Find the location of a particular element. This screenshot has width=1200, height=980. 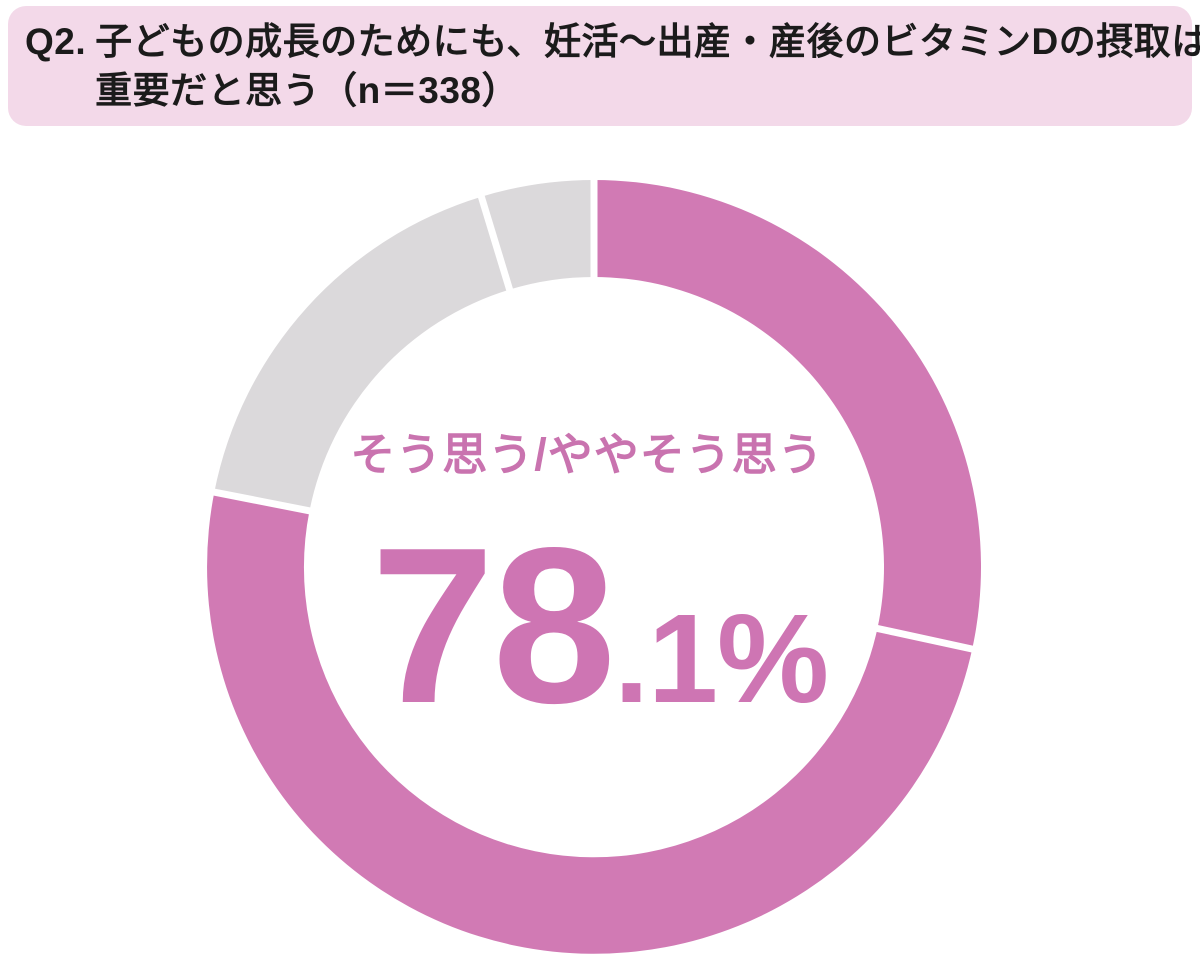

question-number: Q2. is located at coordinates (56, 41).